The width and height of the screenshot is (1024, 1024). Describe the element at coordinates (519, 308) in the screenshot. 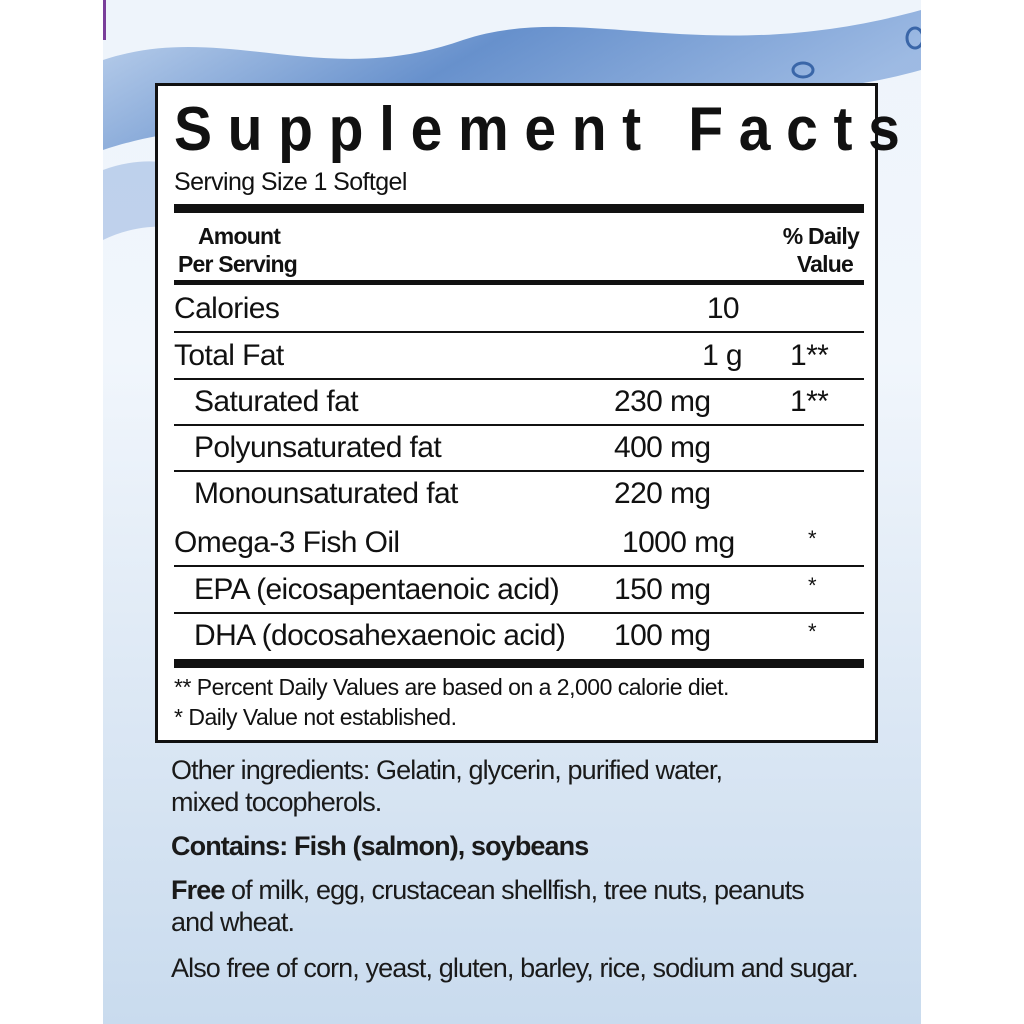

I see `nutrient-row: Calories 10` at that location.